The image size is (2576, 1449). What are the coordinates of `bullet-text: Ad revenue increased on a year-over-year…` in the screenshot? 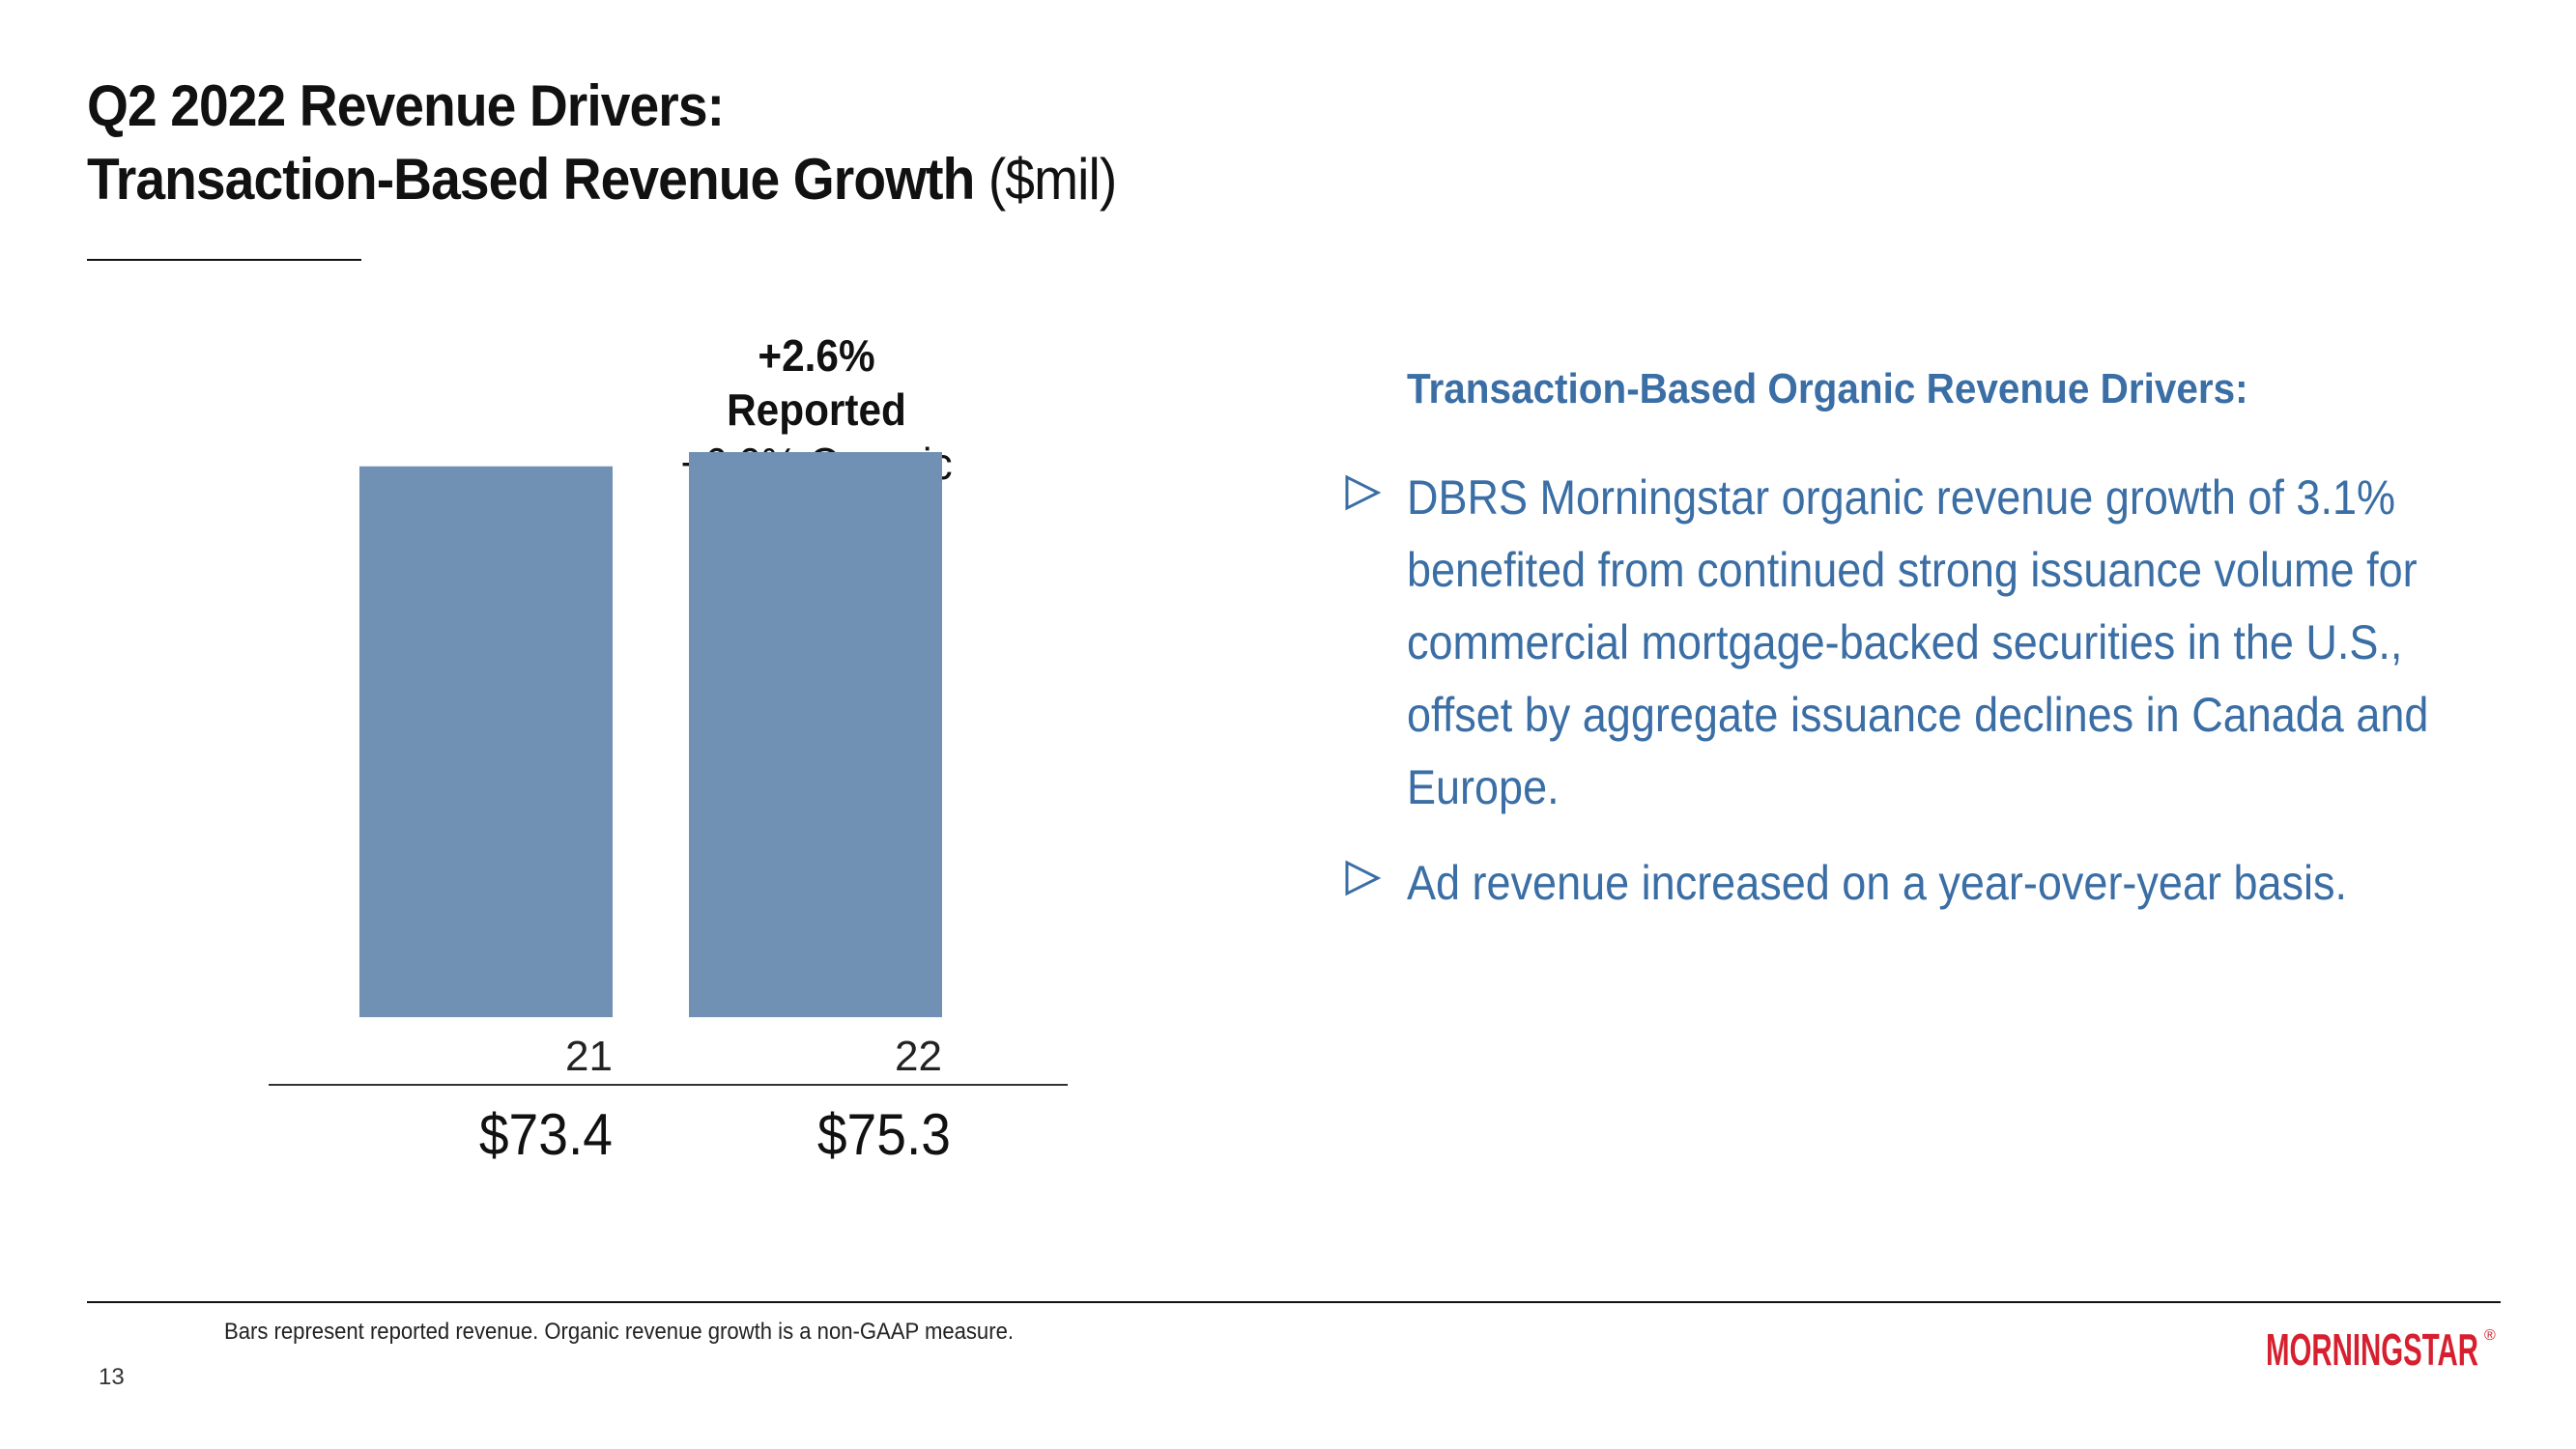 It's located at (1878, 883).